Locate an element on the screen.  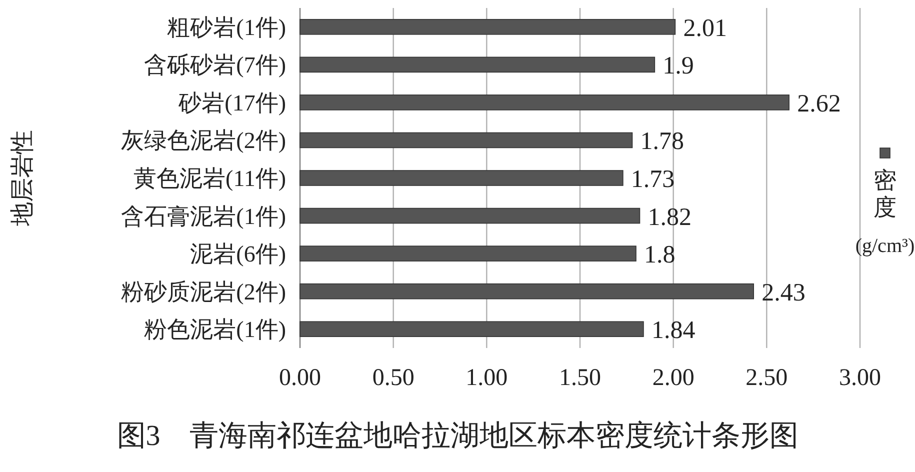
y-tick-label: 泥岩(6件) is located at coordinates (238, 254).